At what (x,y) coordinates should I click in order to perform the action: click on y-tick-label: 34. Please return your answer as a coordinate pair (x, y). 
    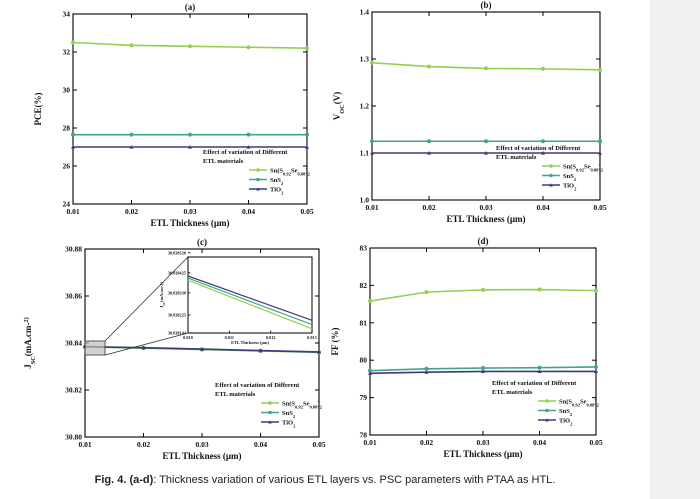
    Looking at the image, I should click on (67, 14).